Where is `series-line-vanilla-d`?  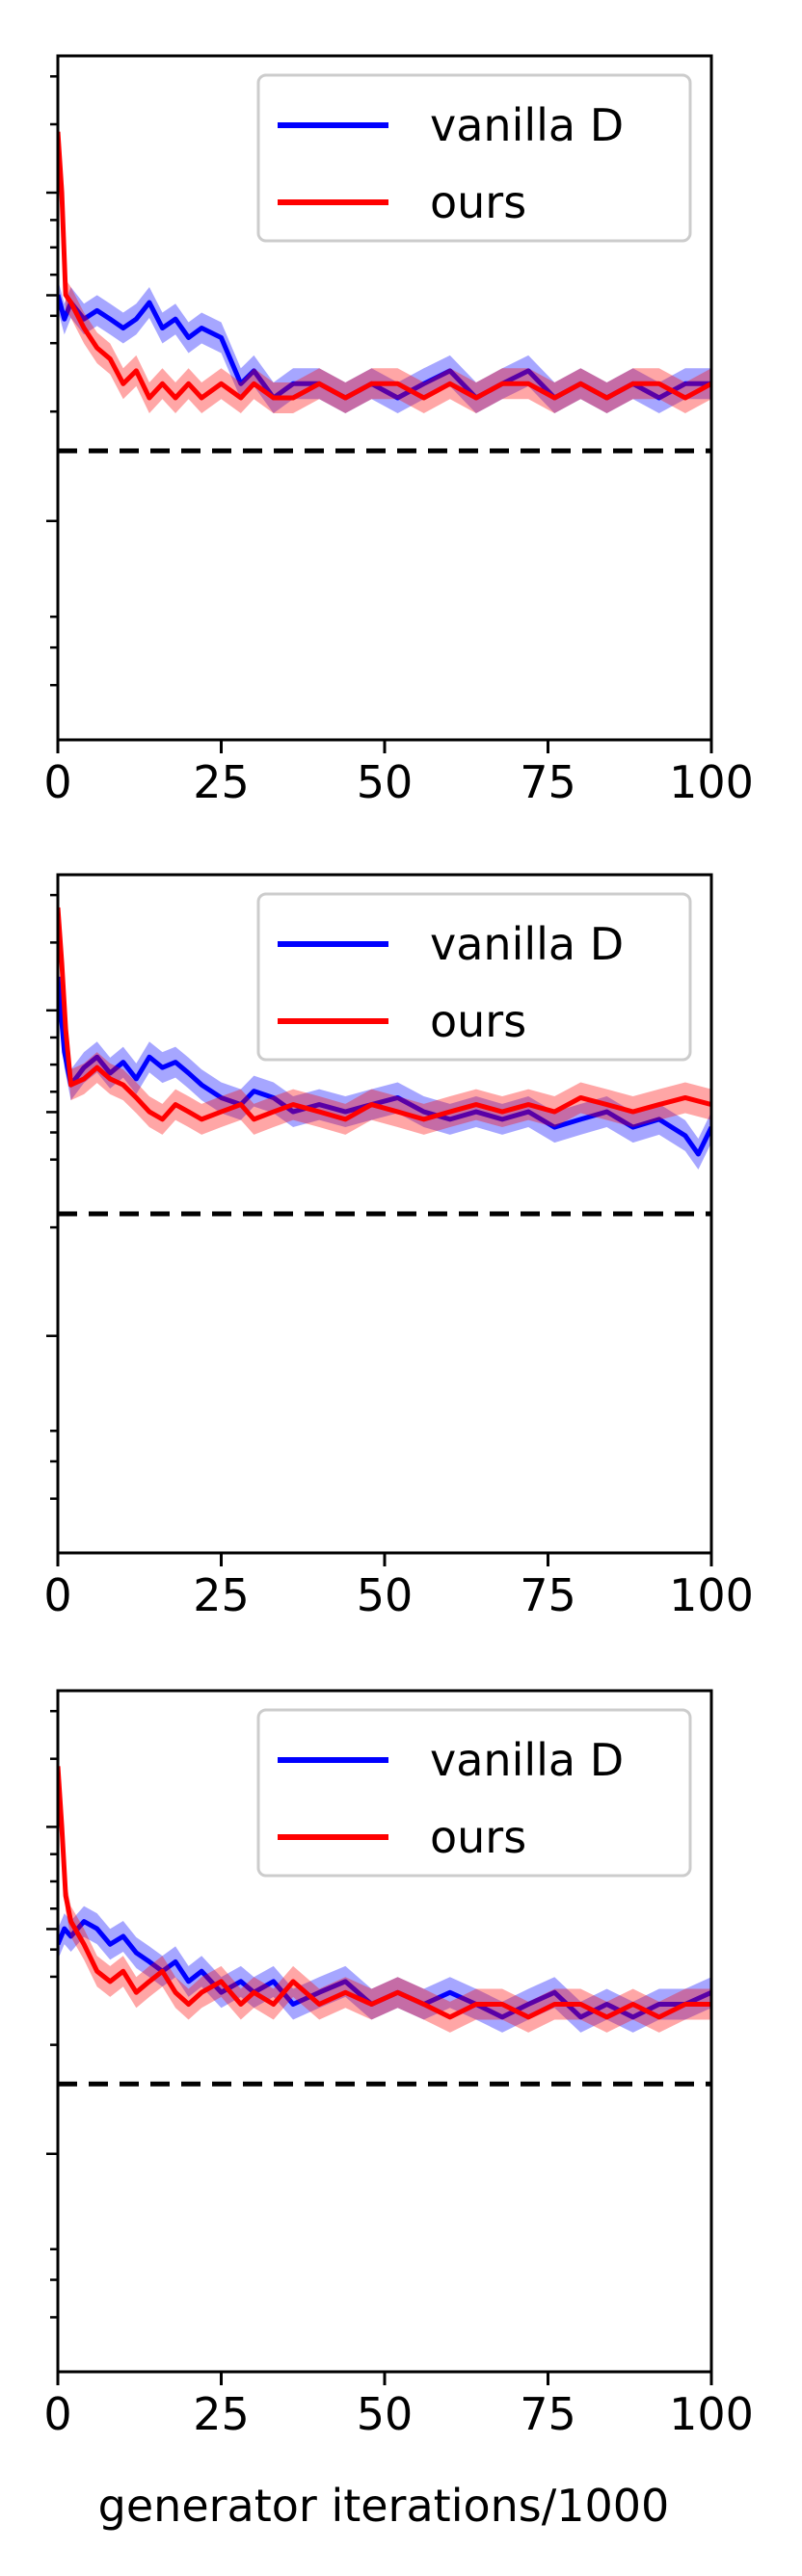 series-line-vanilla-d is located at coordinates (384, 1067).